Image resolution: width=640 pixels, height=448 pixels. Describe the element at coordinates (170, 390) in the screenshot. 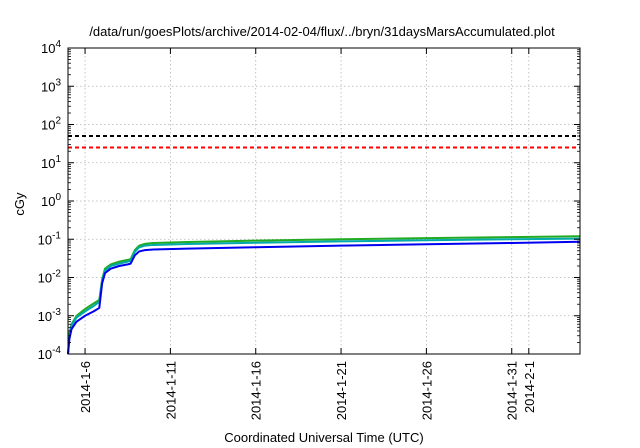

I see `x-tick-label: 2014-1-11` at that location.